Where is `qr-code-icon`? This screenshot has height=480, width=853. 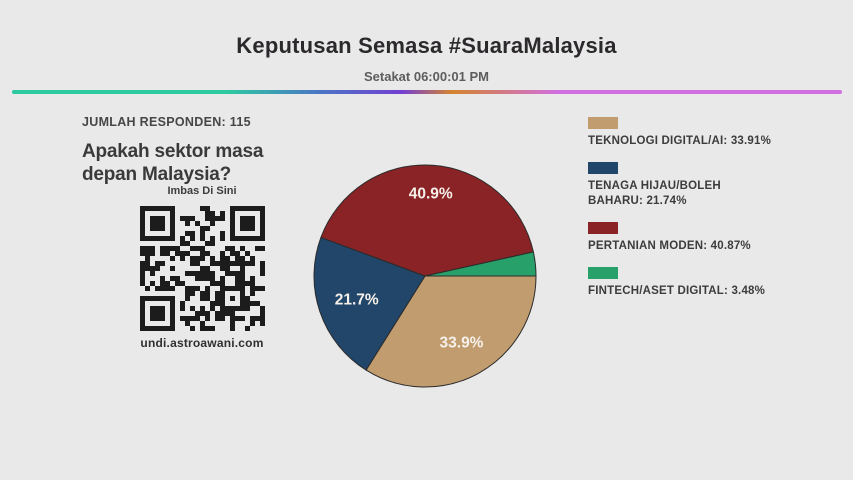
qr-code-icon is located at coordinates (202, 268).